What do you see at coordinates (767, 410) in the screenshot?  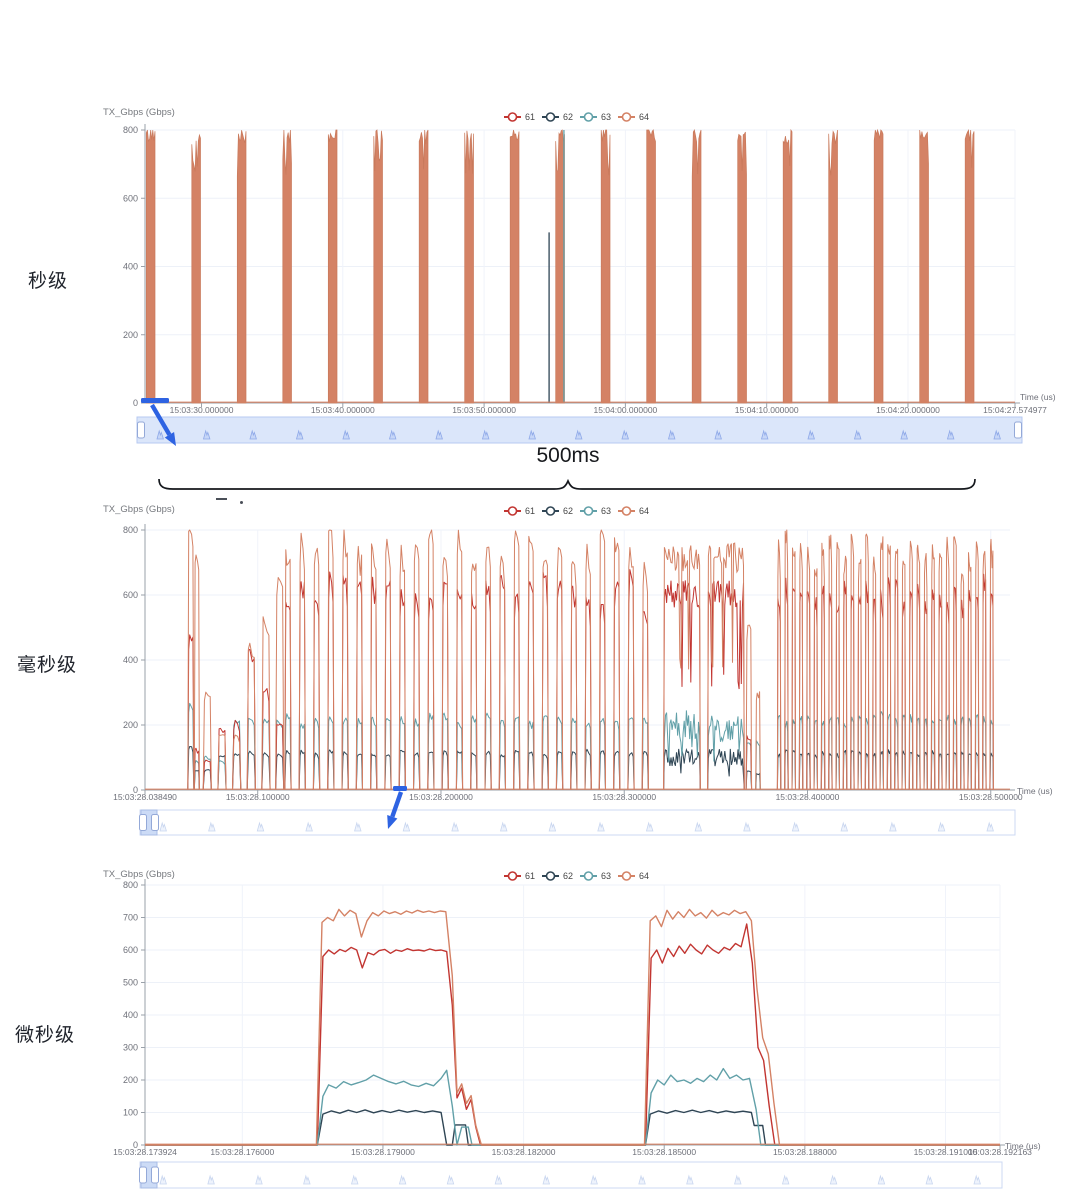 I see `x-axis-tick-label: 15:04:10.000000` at bounding box center [767, 410].